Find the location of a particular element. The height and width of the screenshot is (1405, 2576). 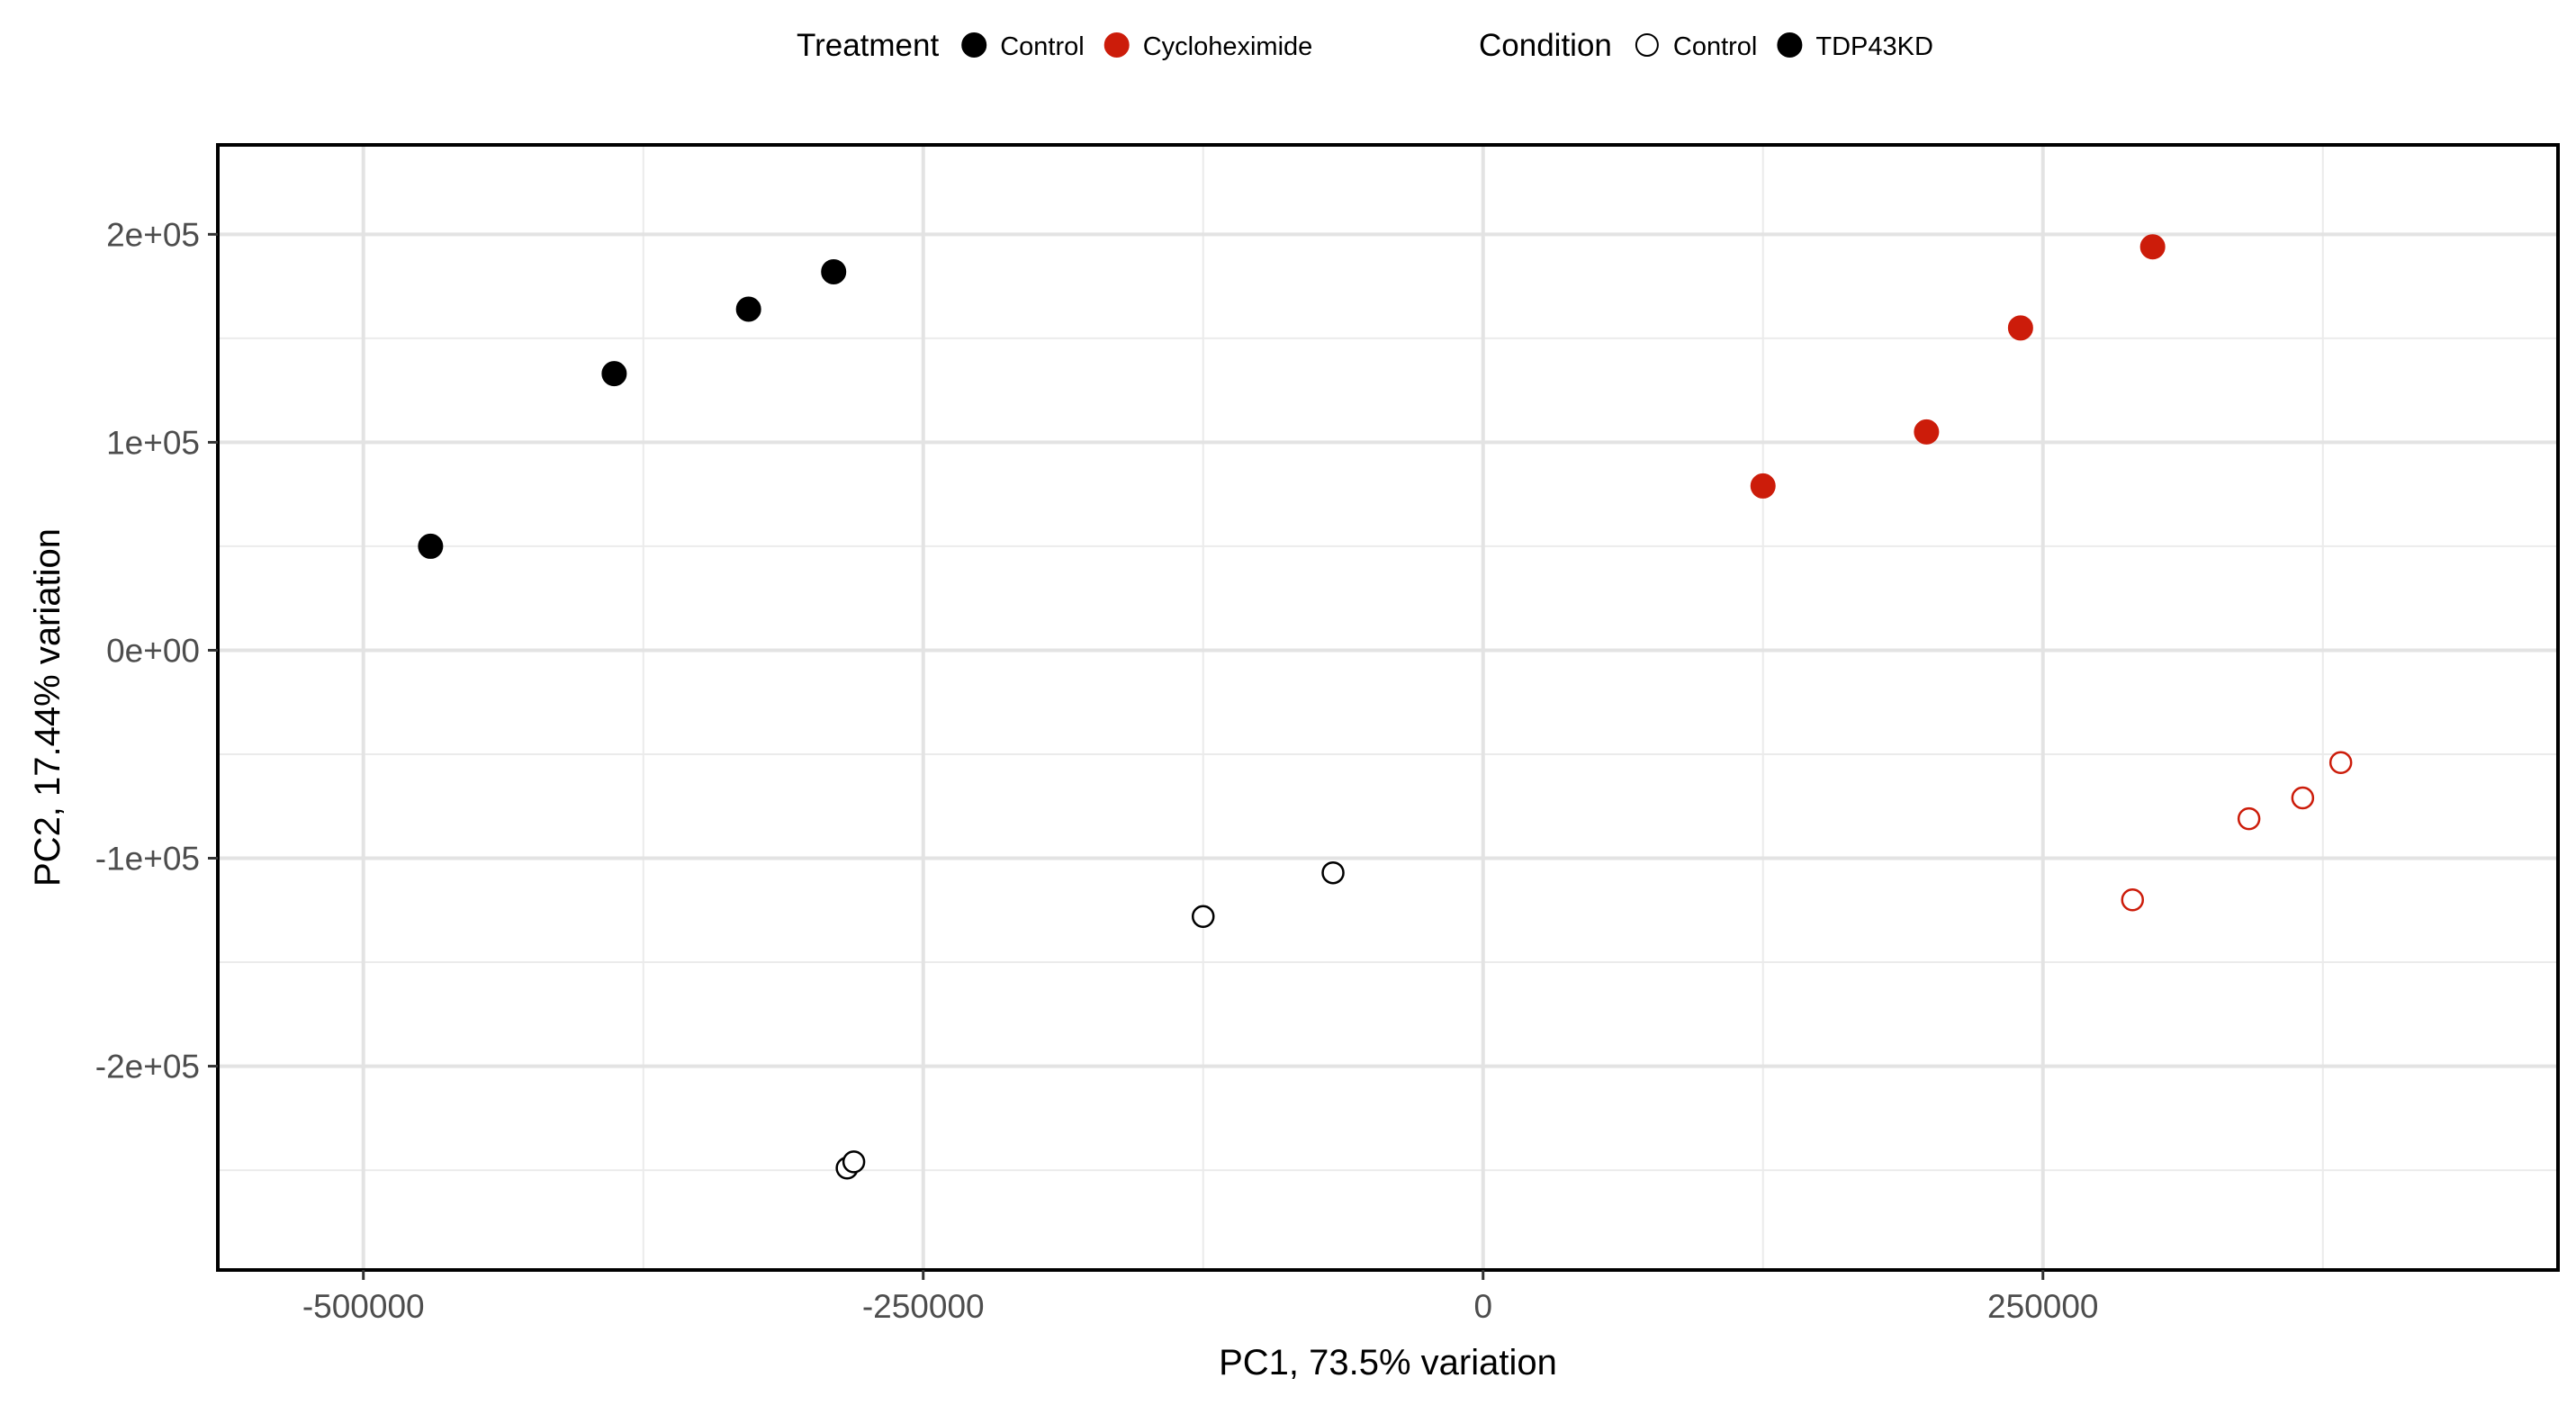

legend-group-condition: Condition Control TDP43KD is located at coordinates (1706, 45).